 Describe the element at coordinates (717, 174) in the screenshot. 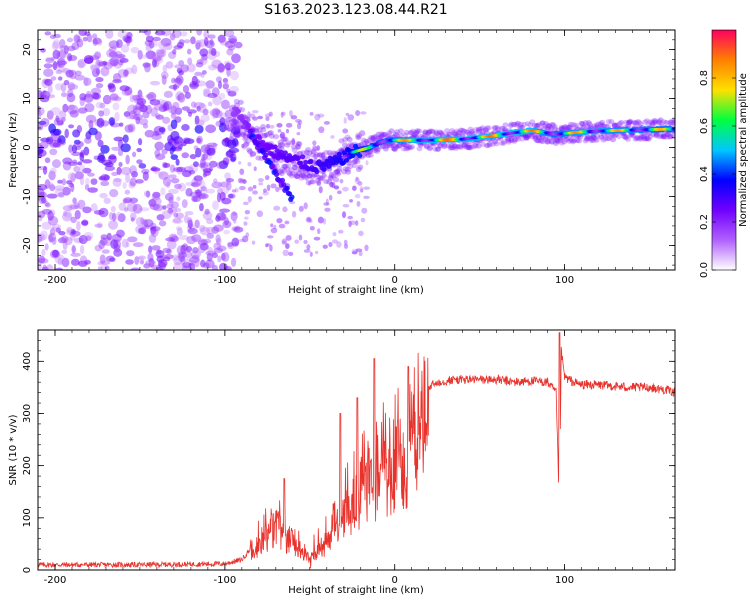

I see `colorbar-ticks: 0.0 0.2 0.4 0.6 0.8` at that location.